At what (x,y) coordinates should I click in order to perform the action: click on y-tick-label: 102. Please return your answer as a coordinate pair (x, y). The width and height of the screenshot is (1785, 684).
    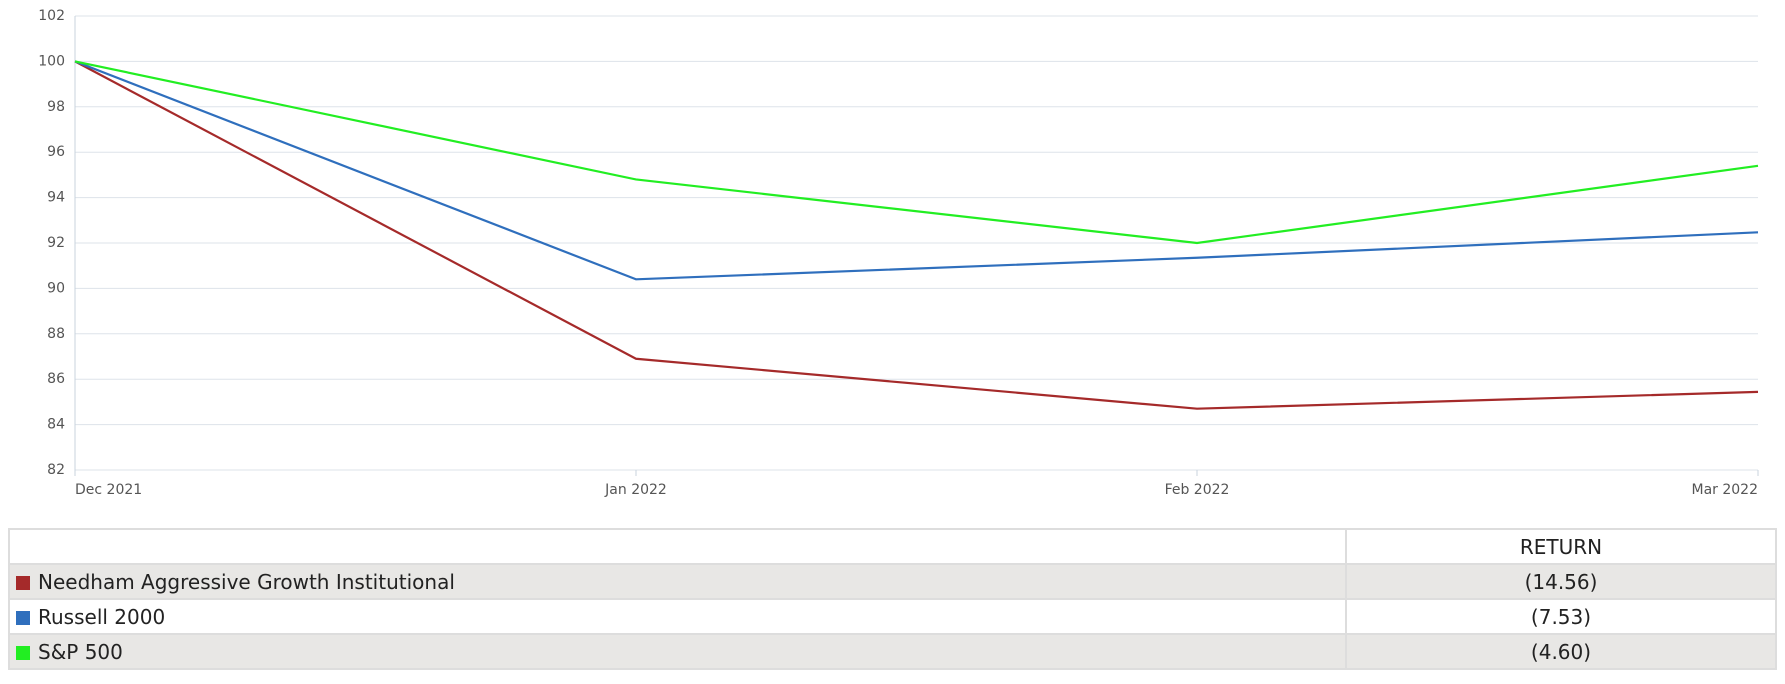
    Looking at the image, I should click on (51, 16).